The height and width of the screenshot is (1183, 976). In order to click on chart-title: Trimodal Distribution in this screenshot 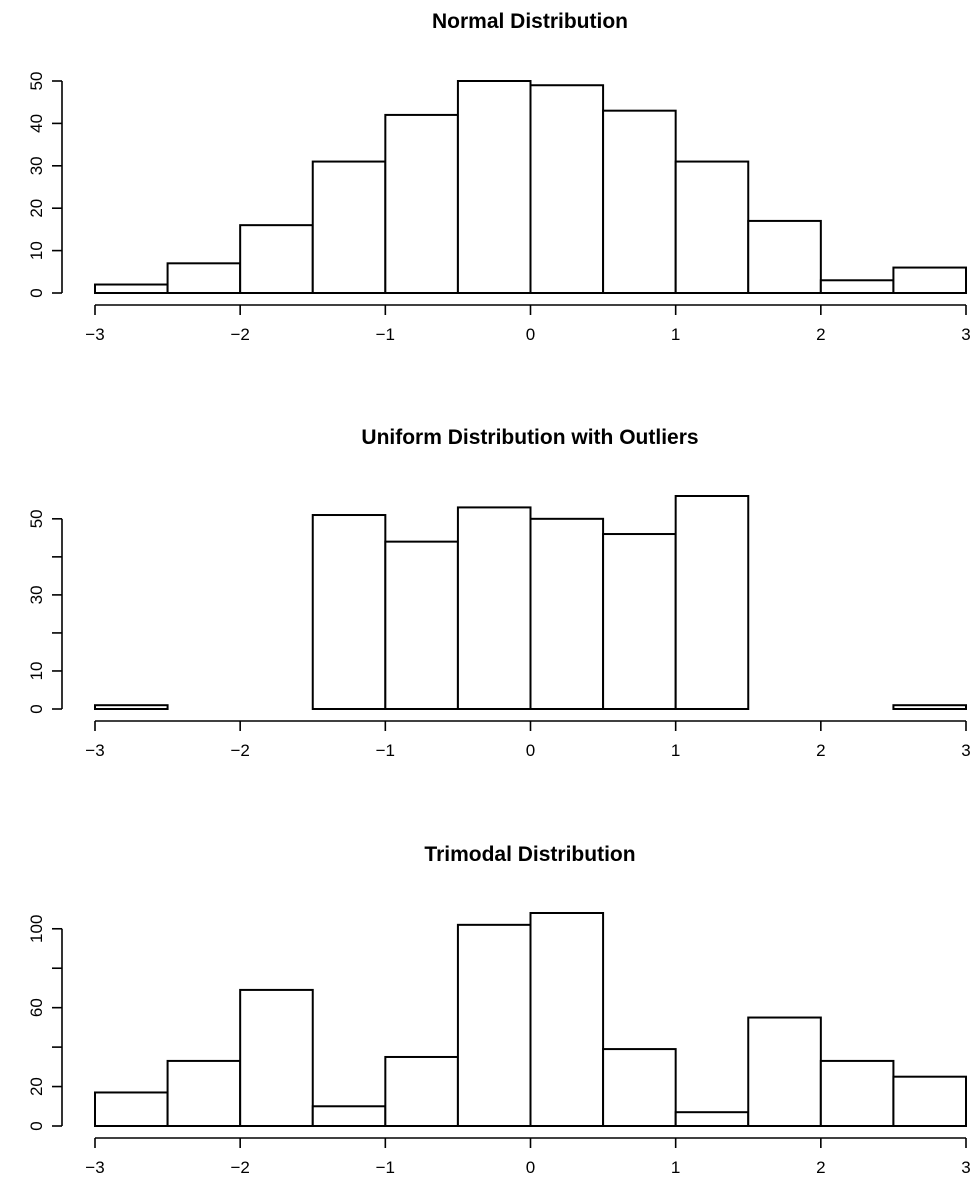, I will do `click(529, 854)`.